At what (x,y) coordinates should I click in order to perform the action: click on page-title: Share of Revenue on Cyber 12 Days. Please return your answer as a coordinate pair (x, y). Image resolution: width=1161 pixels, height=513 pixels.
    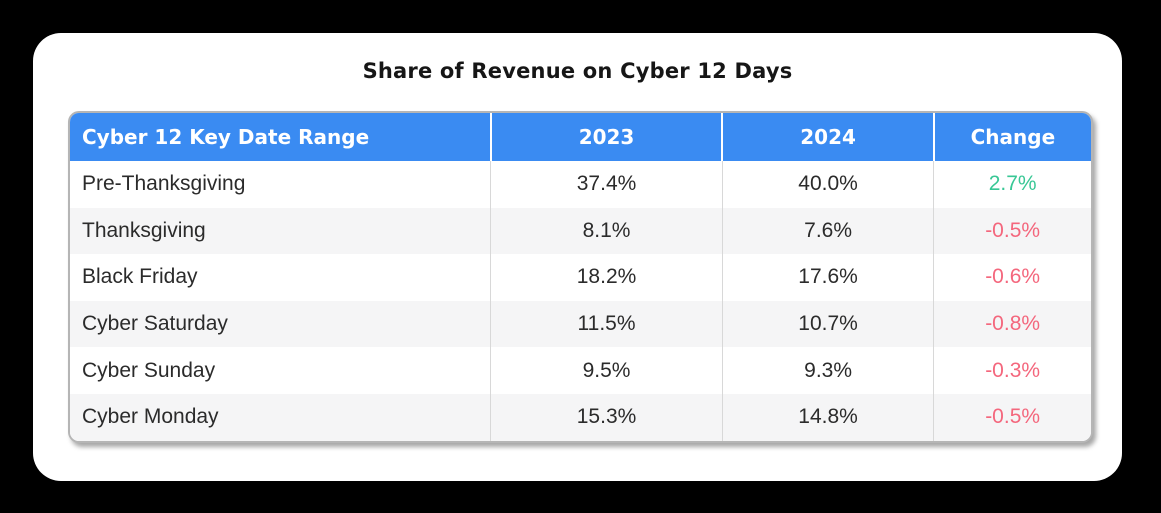
    Looking at the image, I should click on (577, 71).